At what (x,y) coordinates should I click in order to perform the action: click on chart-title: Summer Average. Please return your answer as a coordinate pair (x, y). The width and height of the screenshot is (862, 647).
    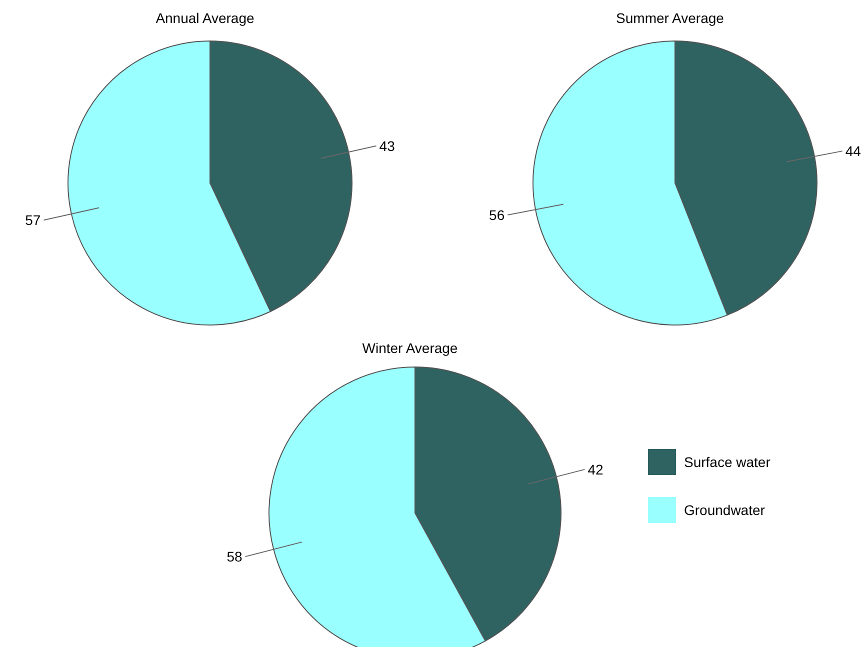
    Looking at the image, I should click on (670, 18).